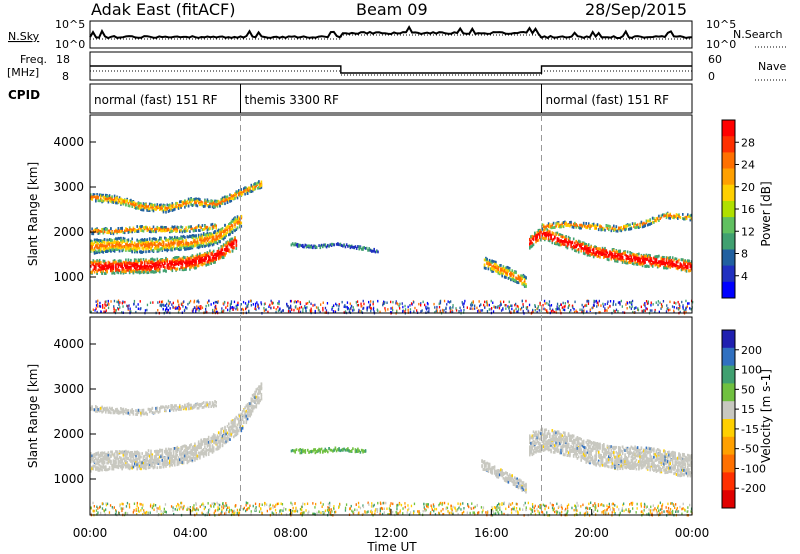 This screenshot has height=554, width=800. Describe the element at coordinates (99, 195) in the screenshot. I see `power-mark-1975` at that location.